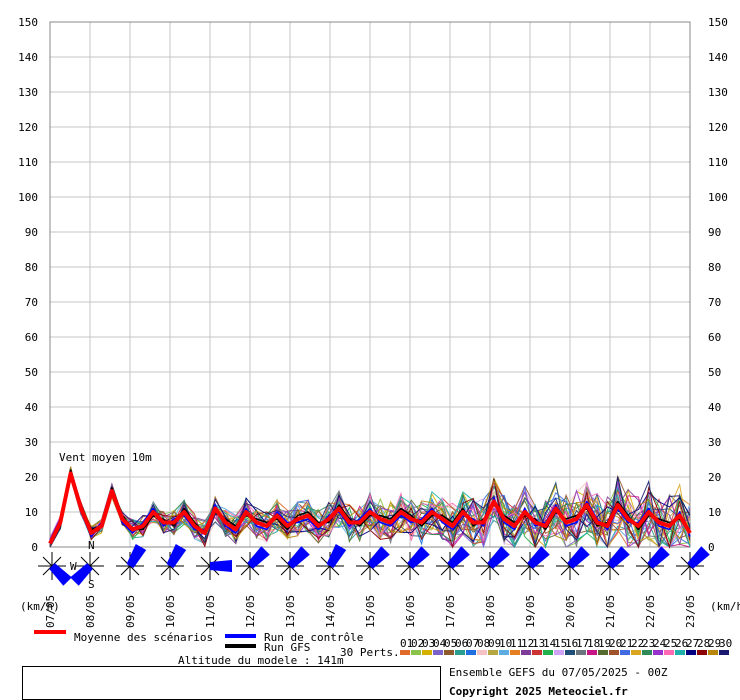 The image size is (740, 700). Describe the element at coordinates (593, 643) in the screenshot. I see `legend-pert-number: 18` at that location.